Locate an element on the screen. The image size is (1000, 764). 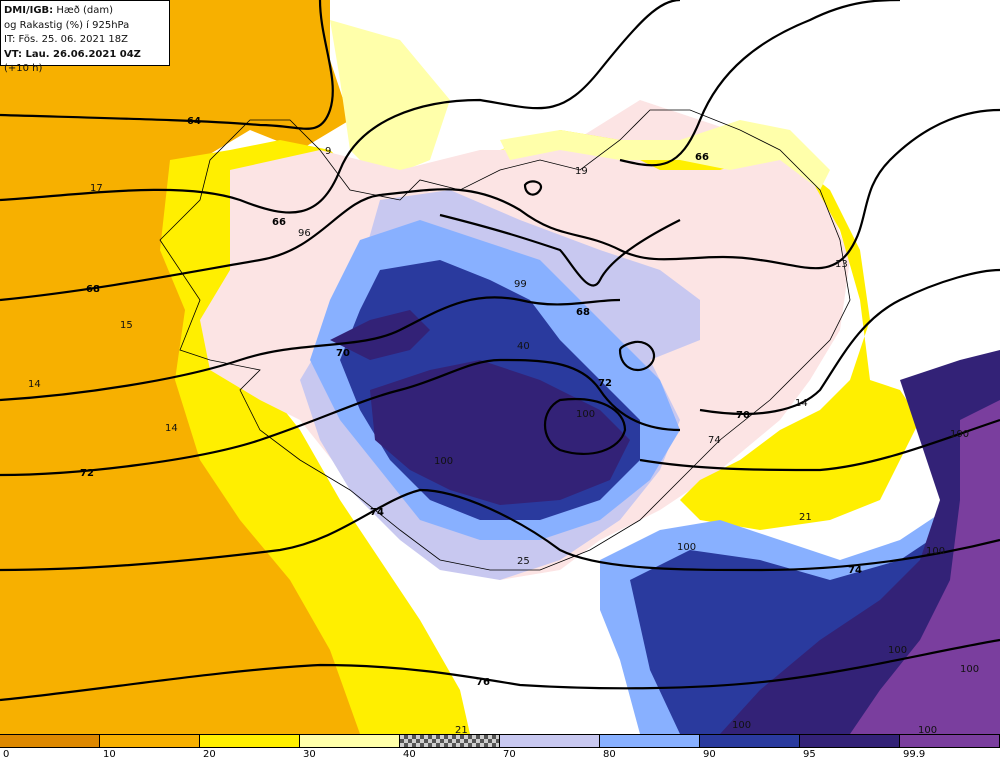
contour-68-north is located at coordinates (560, 250).